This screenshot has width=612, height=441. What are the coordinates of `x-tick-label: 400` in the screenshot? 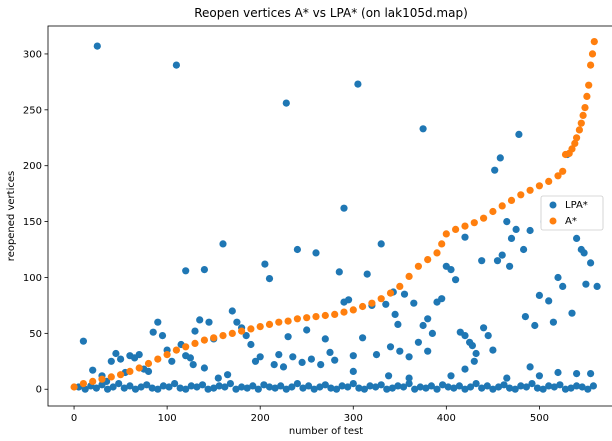 It's located at (446, 418).